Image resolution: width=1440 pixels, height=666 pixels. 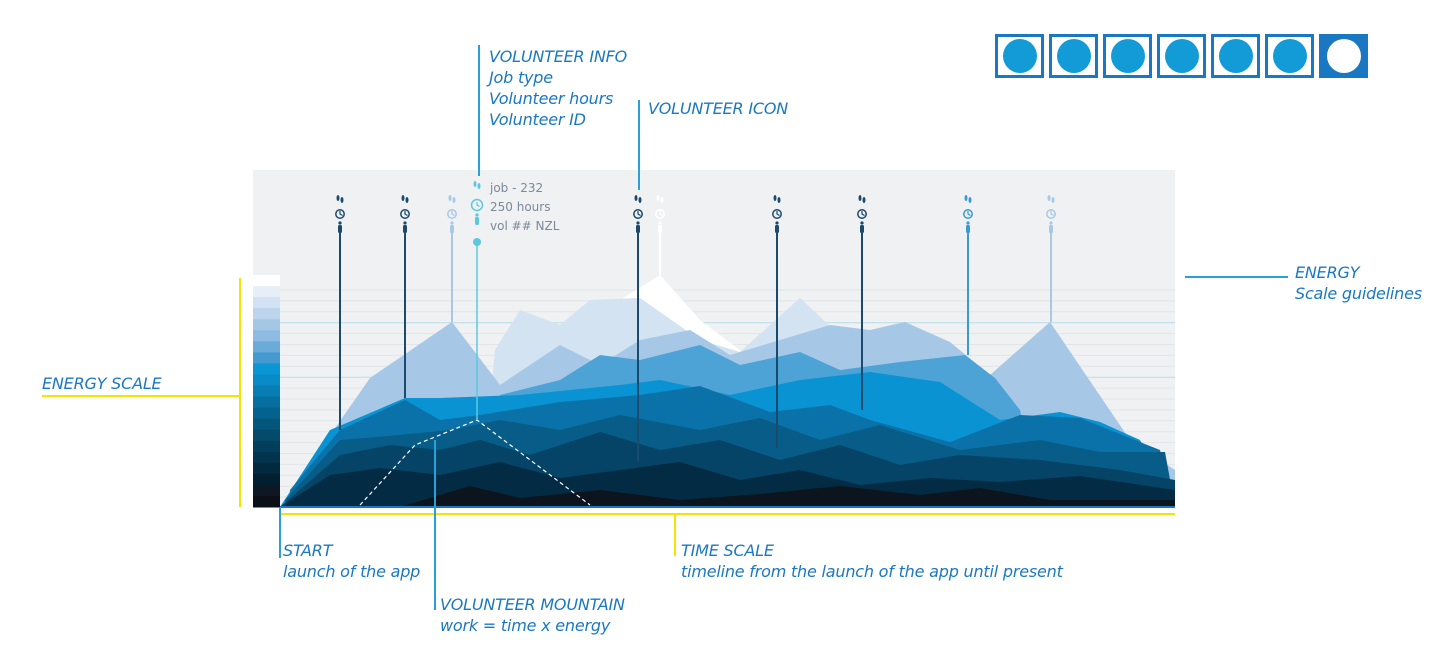 What do you see at coordinates (558, 56) in the screenshot?
I see `annotation-title: VOLUNTEER INFO` at bounding box center [558, 56].